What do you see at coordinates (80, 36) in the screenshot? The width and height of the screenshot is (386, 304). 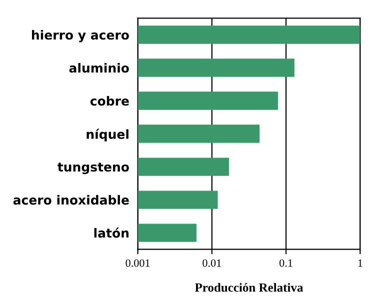 I see `y-tick-label: hierro y acero` at bounding box center [80, 36].